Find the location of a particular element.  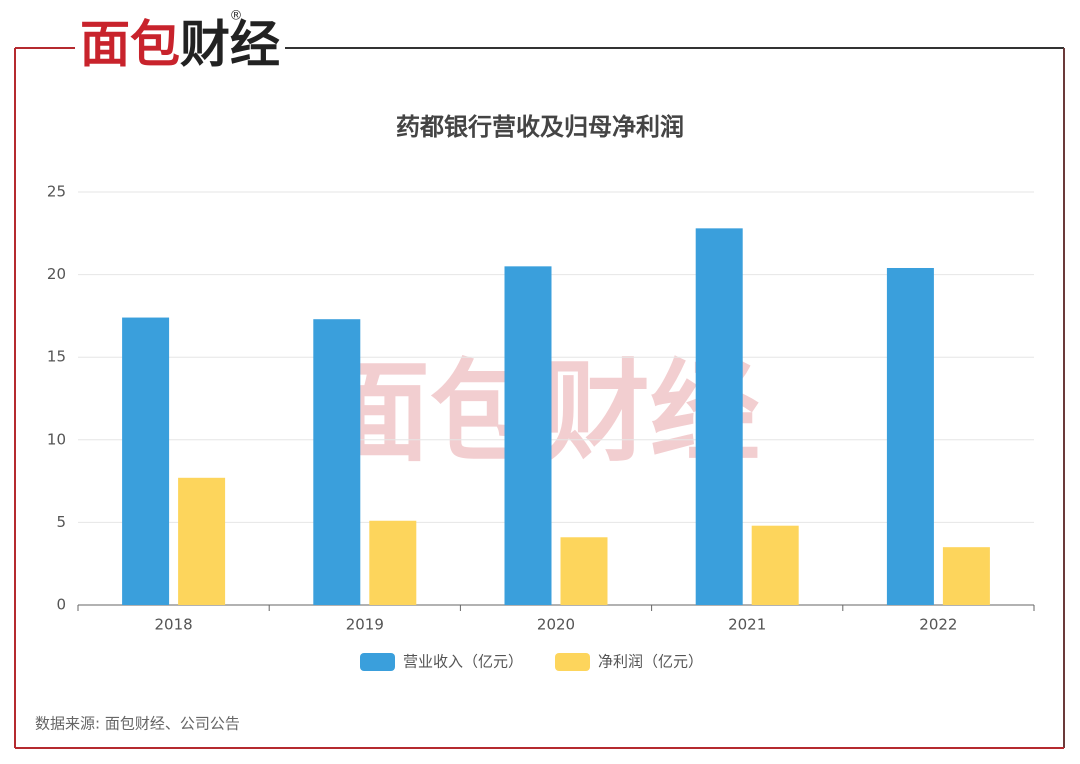

x-tick-label: 2020 is located at coordinates (556, 625).